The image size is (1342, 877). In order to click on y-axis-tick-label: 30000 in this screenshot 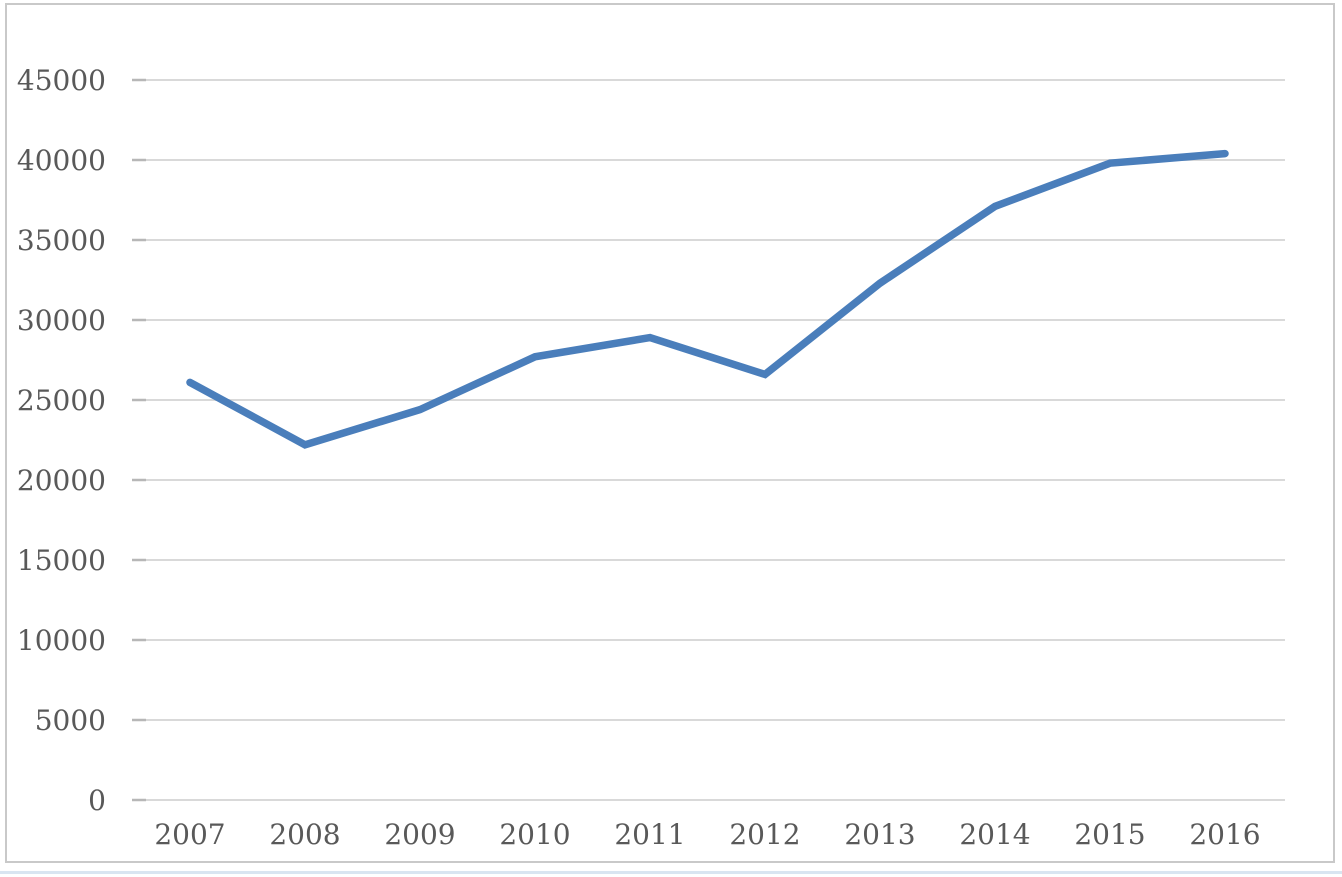, I will do `click(61, 320)`.